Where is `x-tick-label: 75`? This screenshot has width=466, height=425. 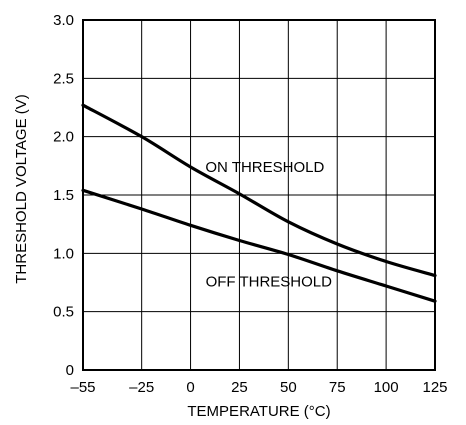 x-tick-label: 75 is located at coordinates (337, 387).